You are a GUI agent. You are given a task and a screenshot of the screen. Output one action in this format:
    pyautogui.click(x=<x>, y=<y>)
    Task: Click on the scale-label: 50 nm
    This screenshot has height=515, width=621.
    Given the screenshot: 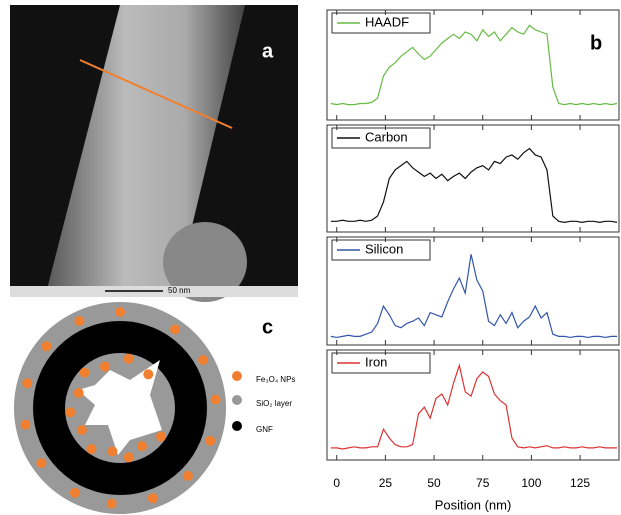 What is the action you would take?
    pyautogui.click(x=179, y=290)
    